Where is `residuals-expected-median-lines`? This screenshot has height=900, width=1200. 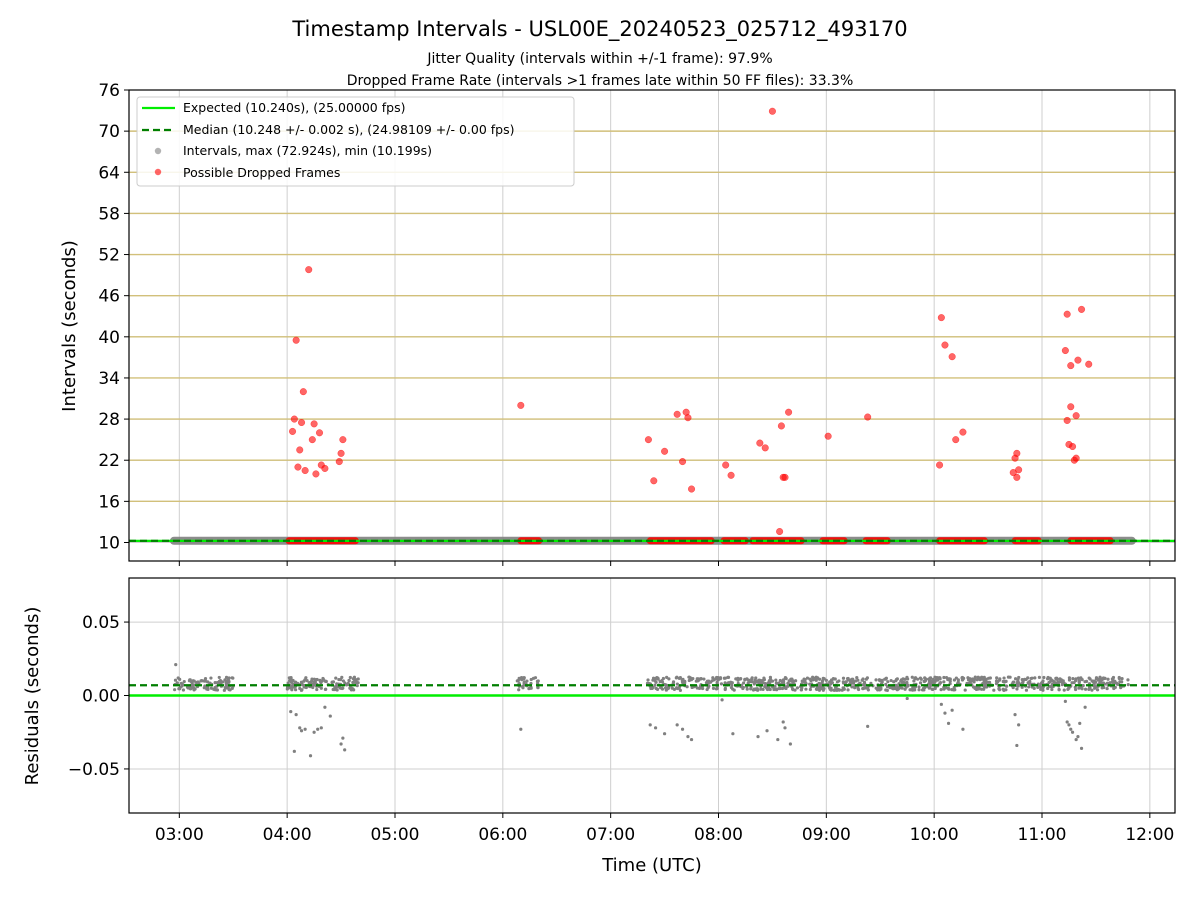 residuals-expected-median-lines is located at coordinates (652, 690).